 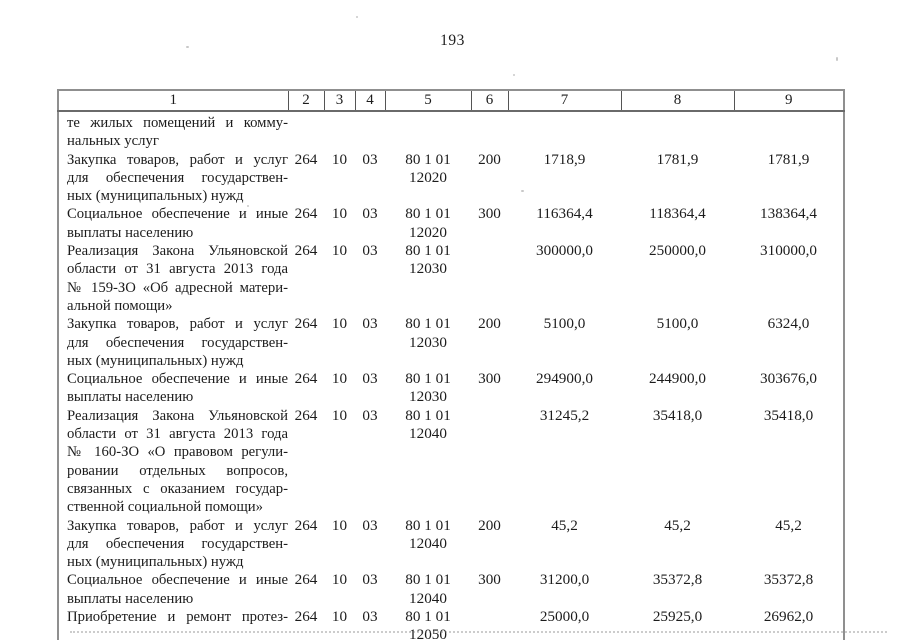 What do you see at coordinates (120, 305) in the screenshot?
I see `row-name-line: альной помощи»` at bounding box center [120, 305].